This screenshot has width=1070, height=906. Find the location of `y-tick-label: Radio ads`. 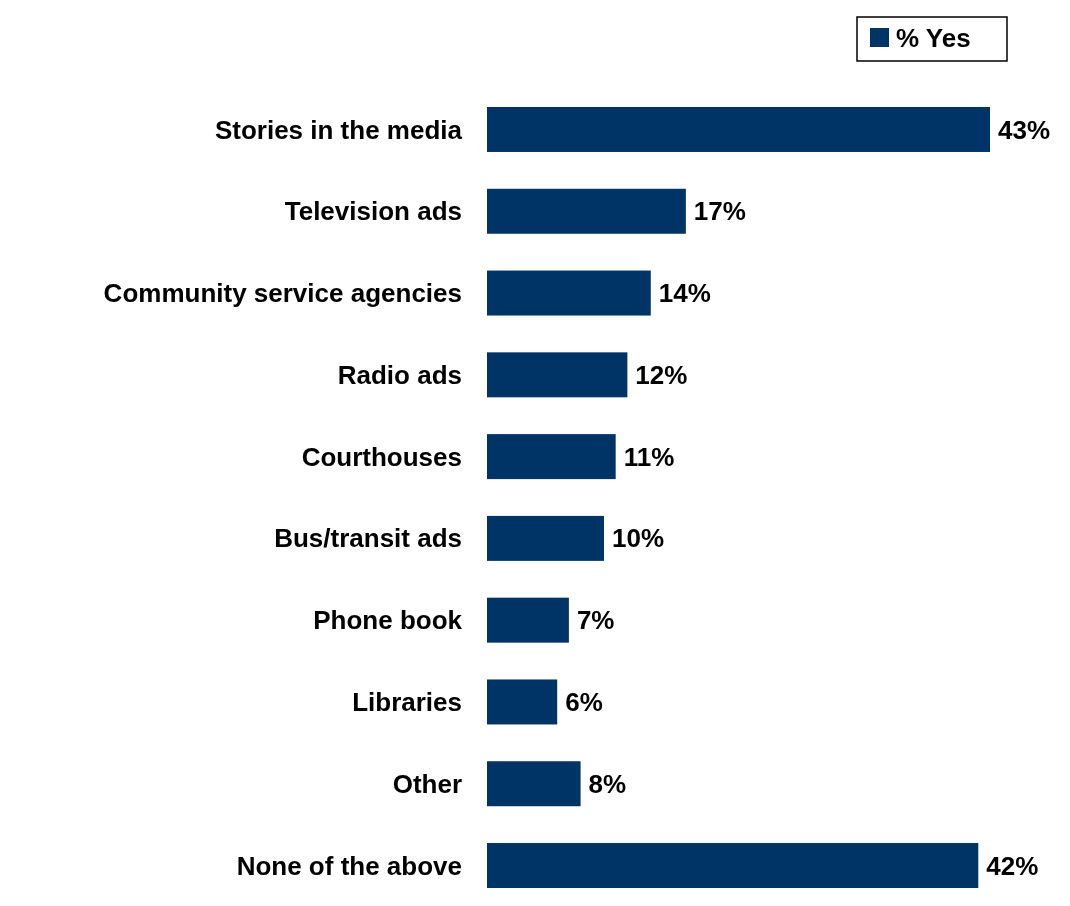

y-tick-label: Radio ads is located at coordinates (399, 374).